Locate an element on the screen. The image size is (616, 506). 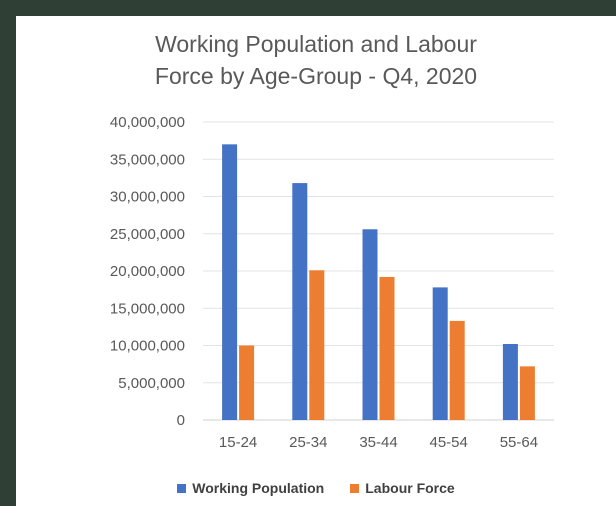
x-axis: 15-24 25-34 35-44 45-54 55-64 is located at coordinates (378, 442).